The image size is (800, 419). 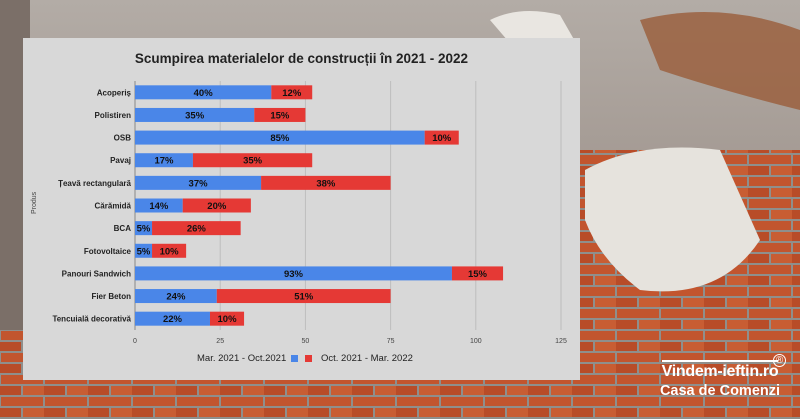 I want to click on data-label-s1-7: 5%, so click(x=144, y=251).